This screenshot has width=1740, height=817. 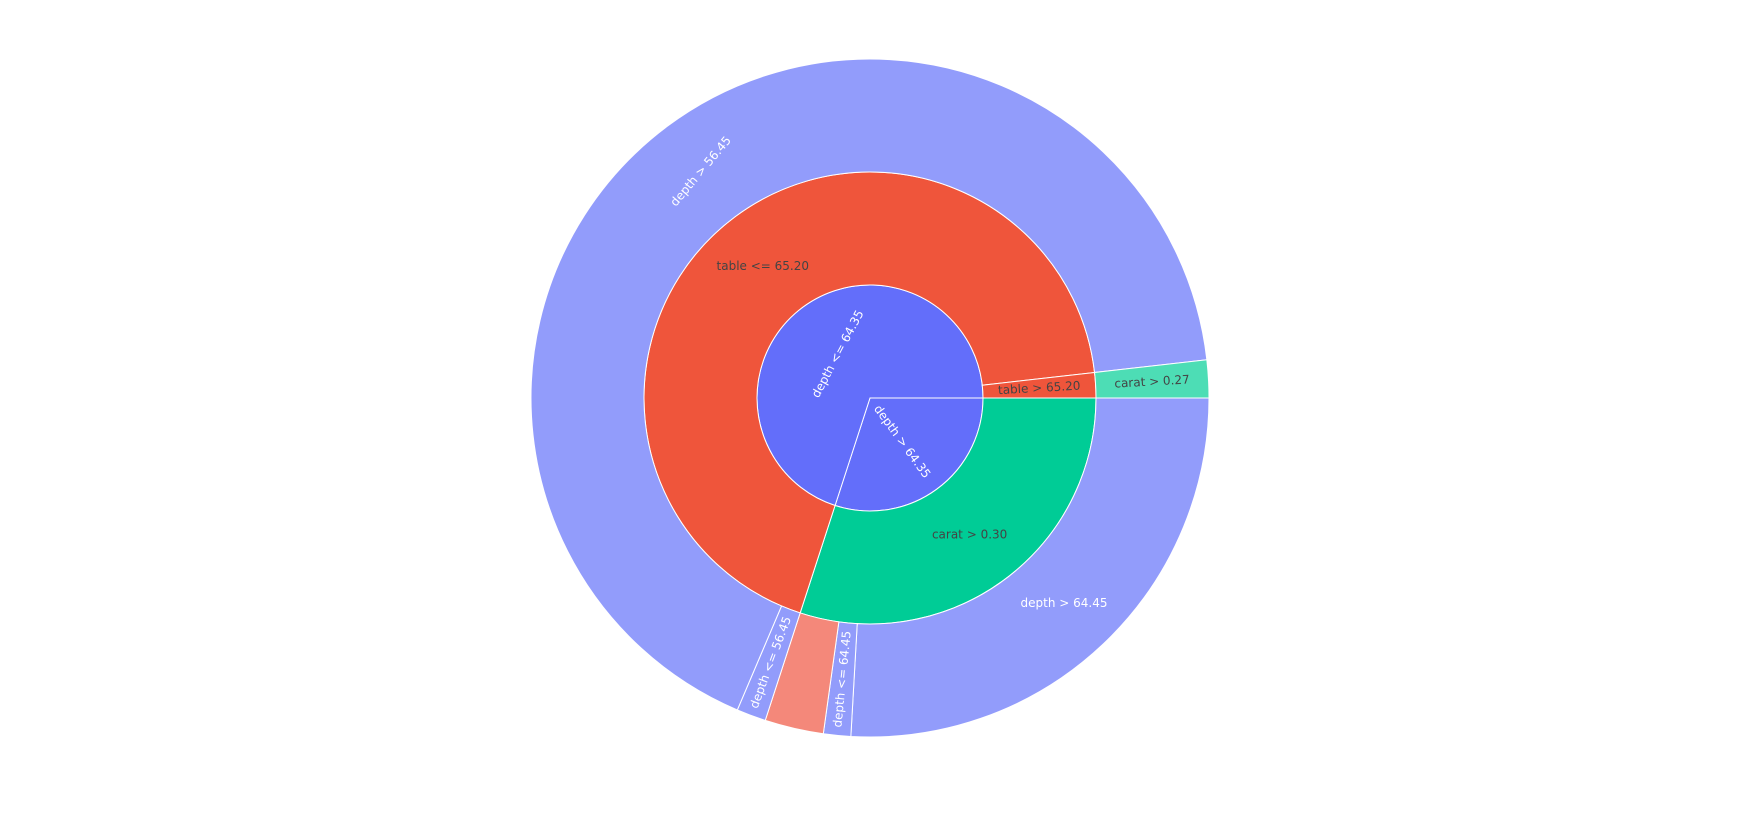 What do you see at coordinates (763, 266) in the screenshot?
I see `segment-label-table-65-20: table <= 65.20` at bounding box center [763, 266].